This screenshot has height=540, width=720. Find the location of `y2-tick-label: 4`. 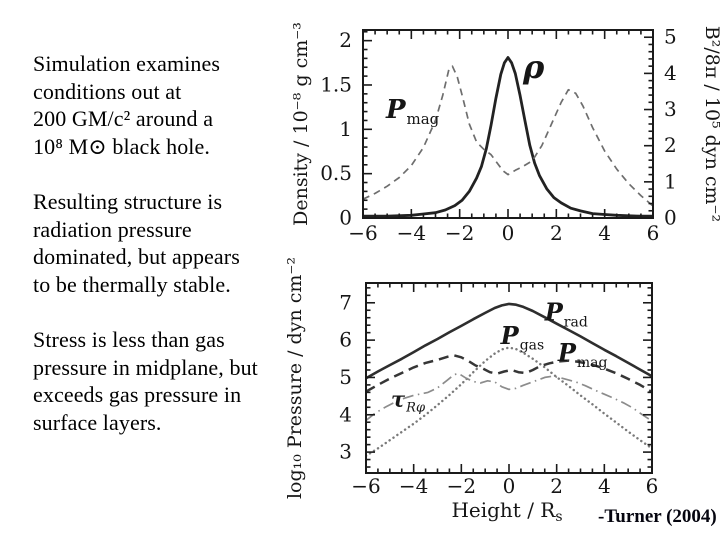

y2-tick-label: 4 is located at coordinates (670, 73).